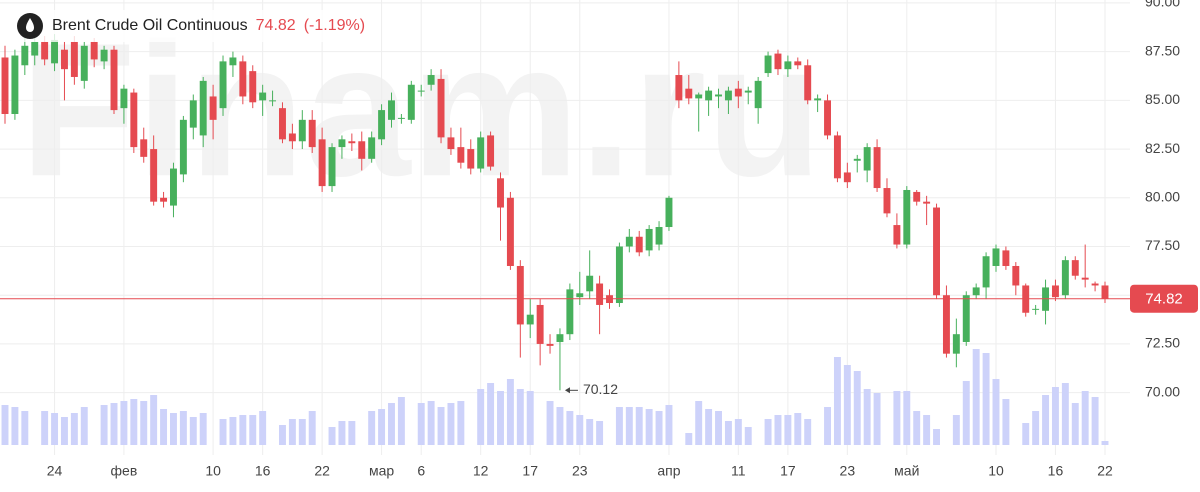 This screenshot has width=1200, height=492. What do you see at coordinates (788, 471) in the screenshot?
I see `x-tick-label: 17` at bounding box center [788, 471].